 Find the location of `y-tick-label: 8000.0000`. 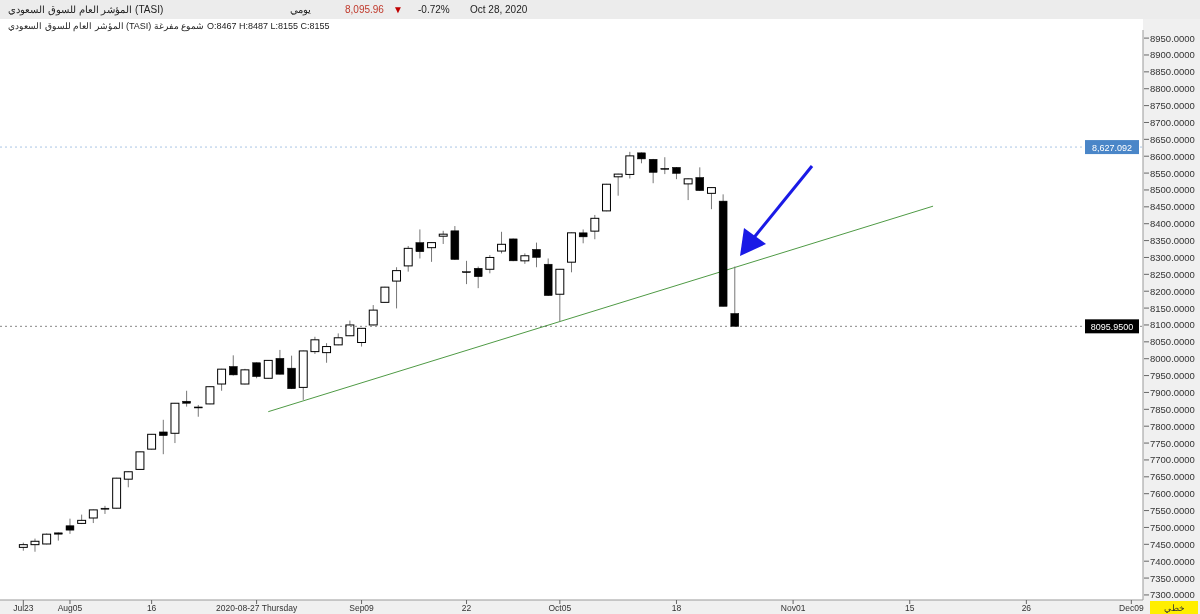

y-tick-label: 8000.0000 is located at coordinates (1172, 359).